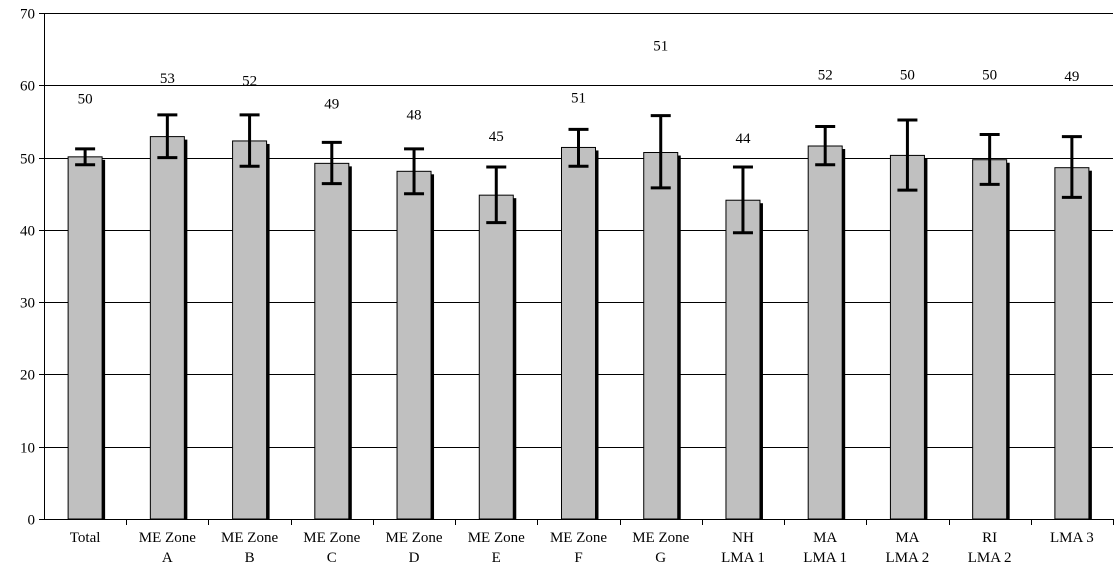 The height and width of the screenshot is (587, 1115). I want to click on y-tick-label: 10, so click(27, 449).